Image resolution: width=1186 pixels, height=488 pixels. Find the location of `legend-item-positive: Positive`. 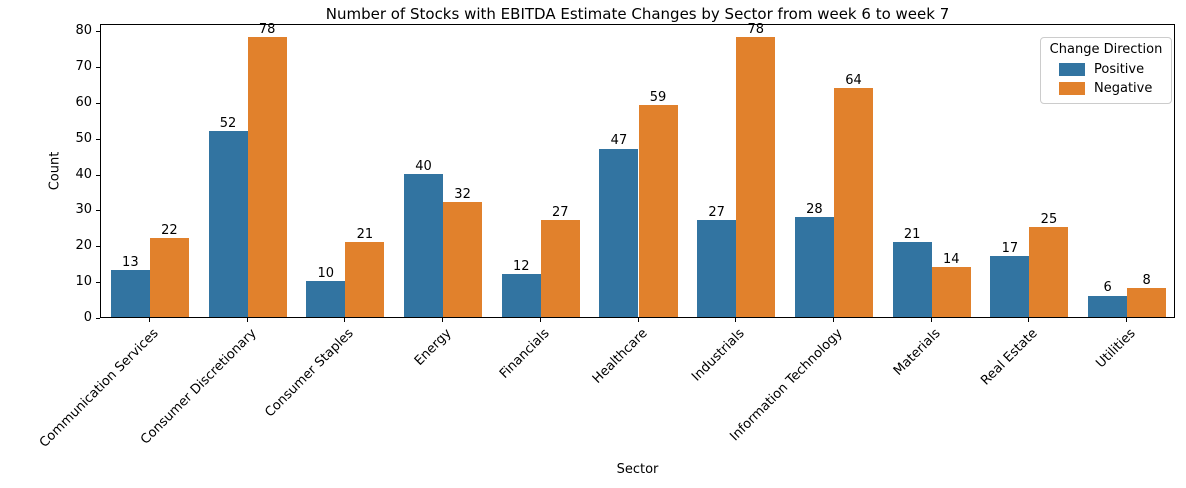

legend-item-positive: Positive is located at coordinates (1106, 69).